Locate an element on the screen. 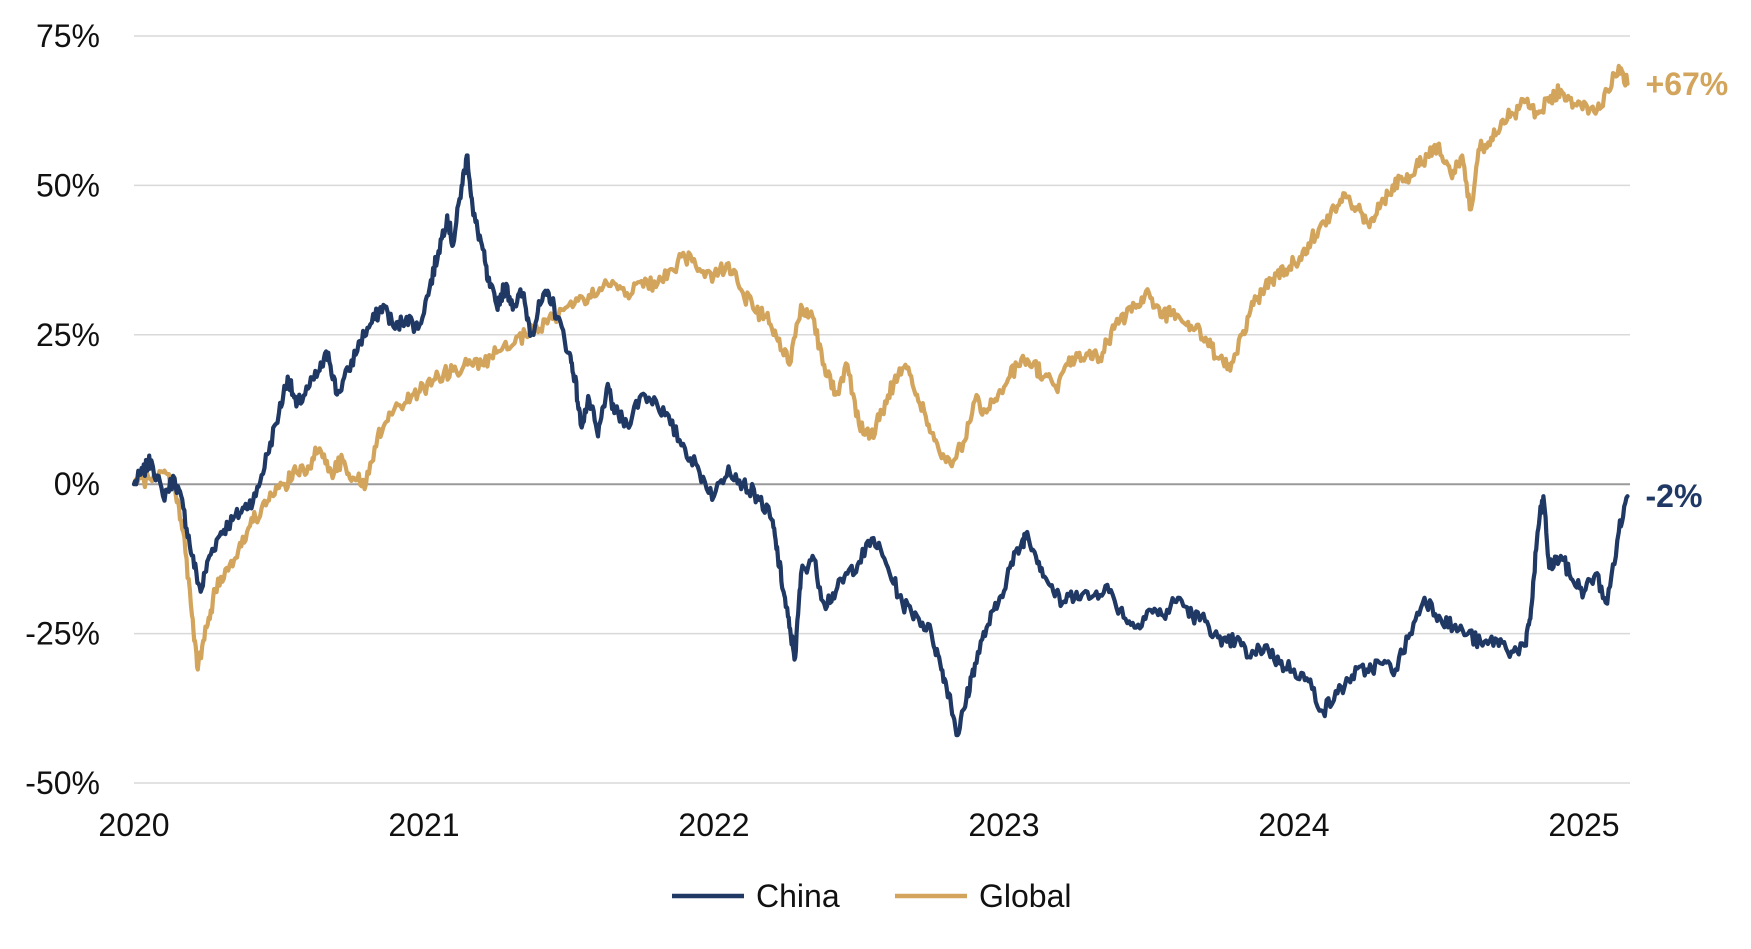 The width and height of the screenshot is (1751, 949). end-label-global: +67% is located at coordinates (1687, 84).